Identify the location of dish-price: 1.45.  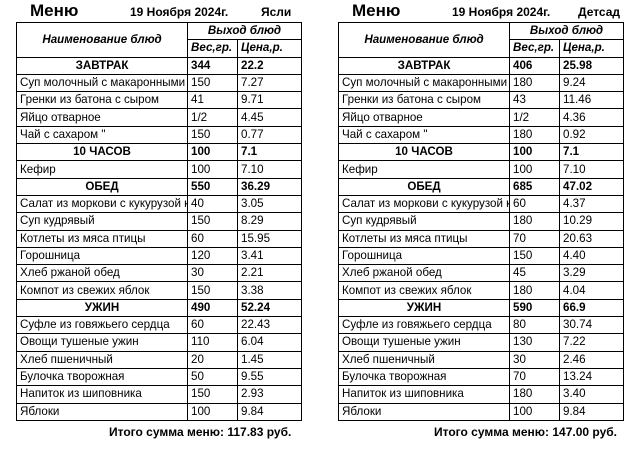
(269, 359).